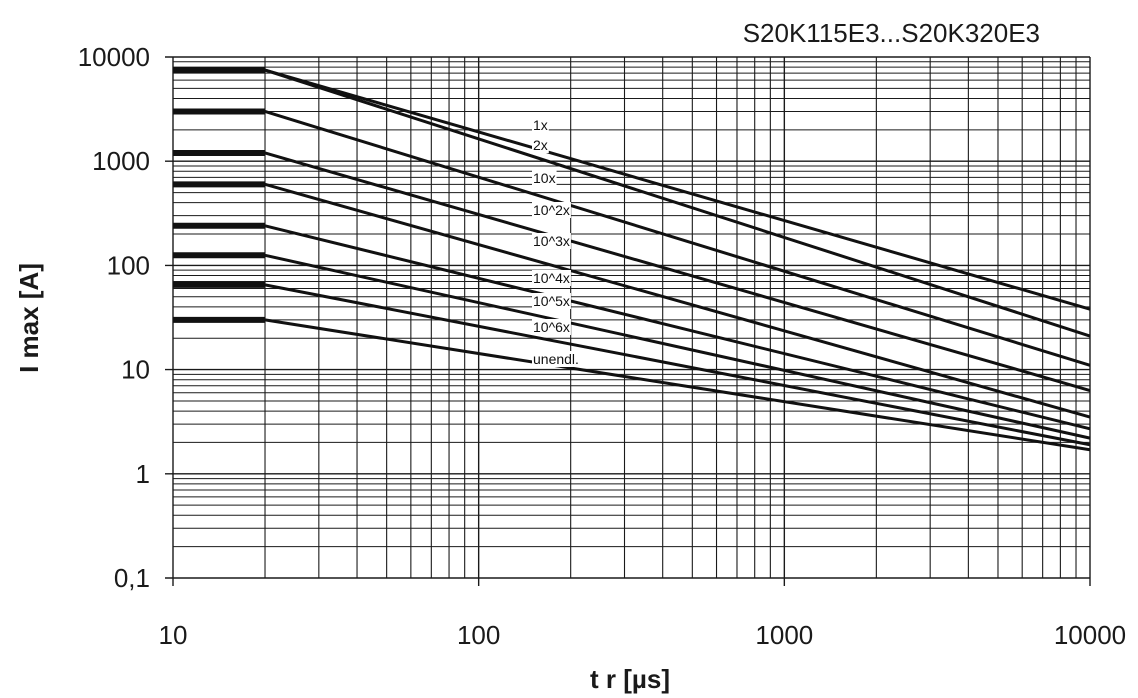 The width and height of the screenshot is (1138, 698). I want to click on curve-label-text: 10^2x, so click(551, 210).